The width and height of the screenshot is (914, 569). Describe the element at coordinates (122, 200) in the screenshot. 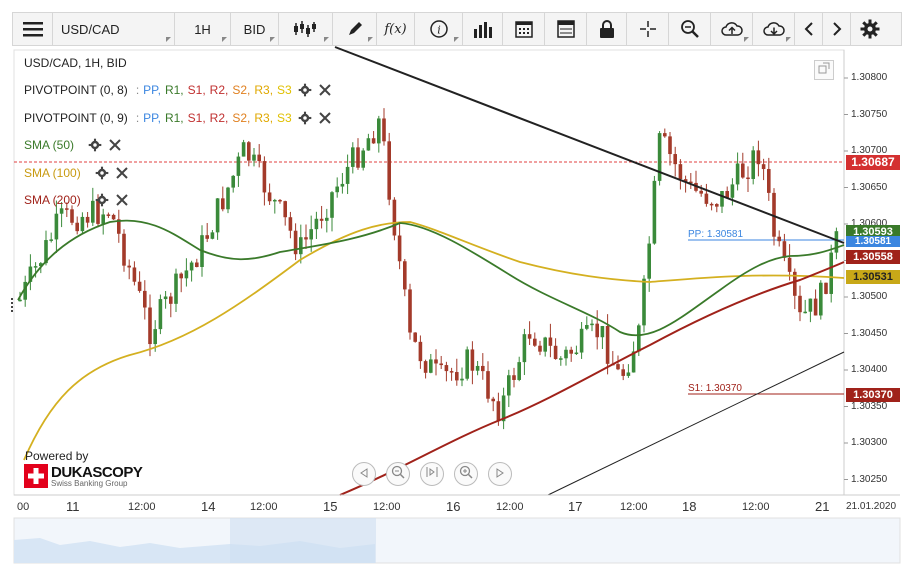

I see `sma200-close-icon` at that location.